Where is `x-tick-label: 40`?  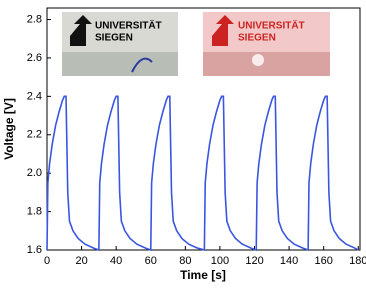
x-tick-label: 40 is located at coordinates (116, 261).